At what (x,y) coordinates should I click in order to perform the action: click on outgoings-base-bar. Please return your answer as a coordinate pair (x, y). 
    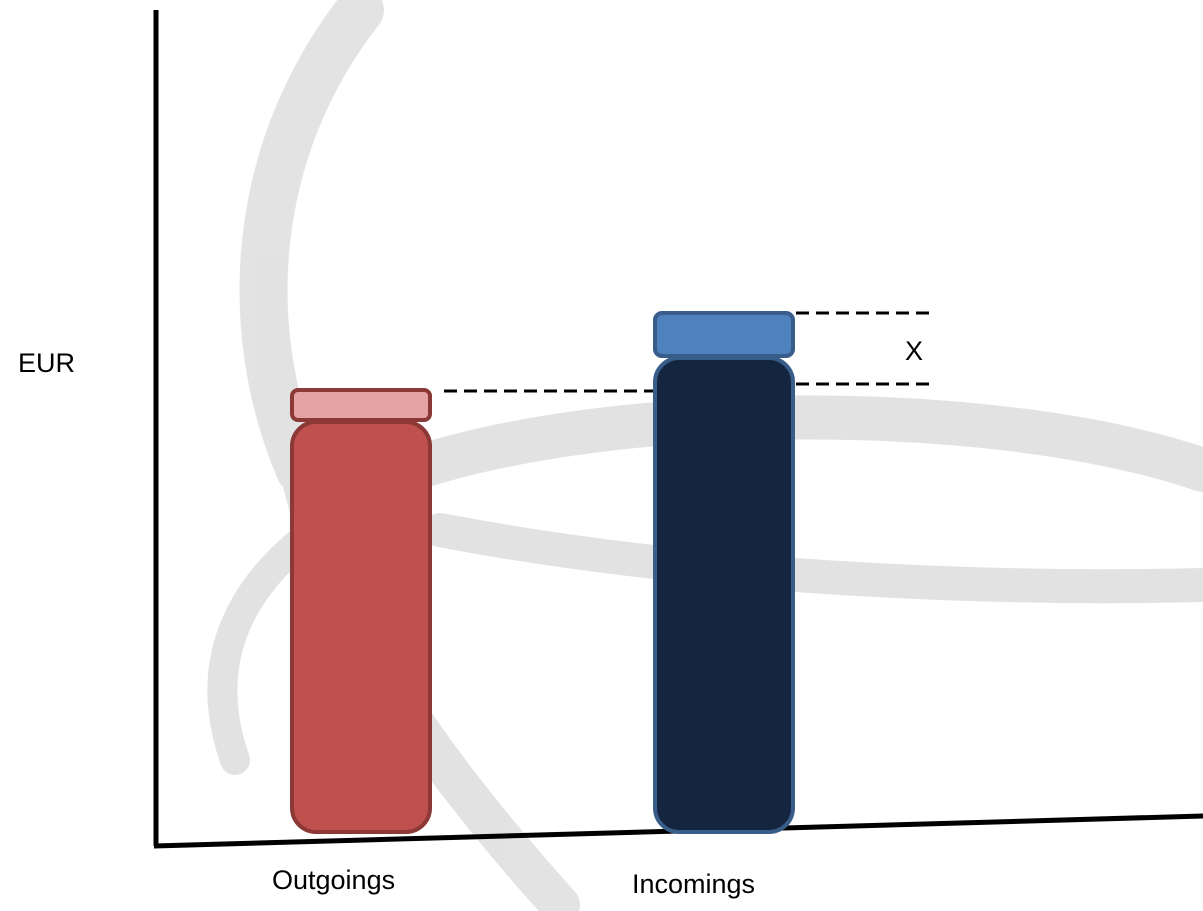
    Looking at the image, I should click on (361, 627).